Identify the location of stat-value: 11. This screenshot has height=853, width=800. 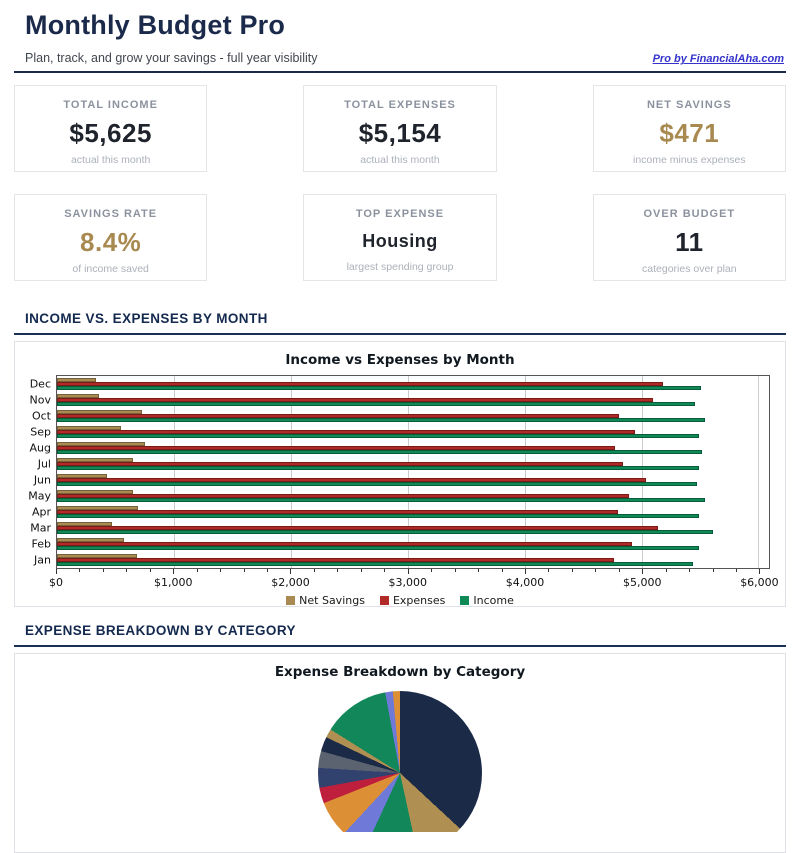
(689, 242).